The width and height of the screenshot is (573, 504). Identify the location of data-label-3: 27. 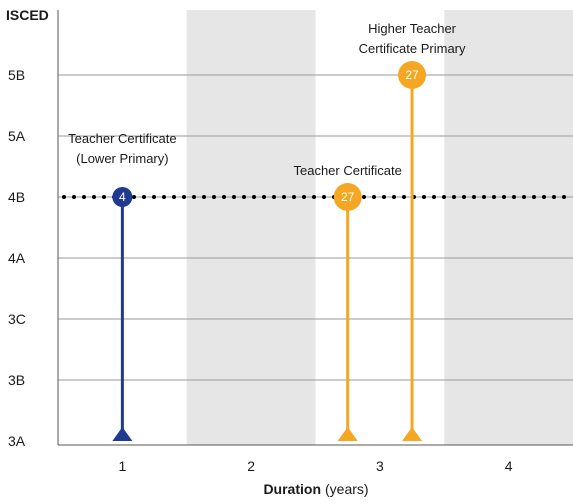
(412, 75).